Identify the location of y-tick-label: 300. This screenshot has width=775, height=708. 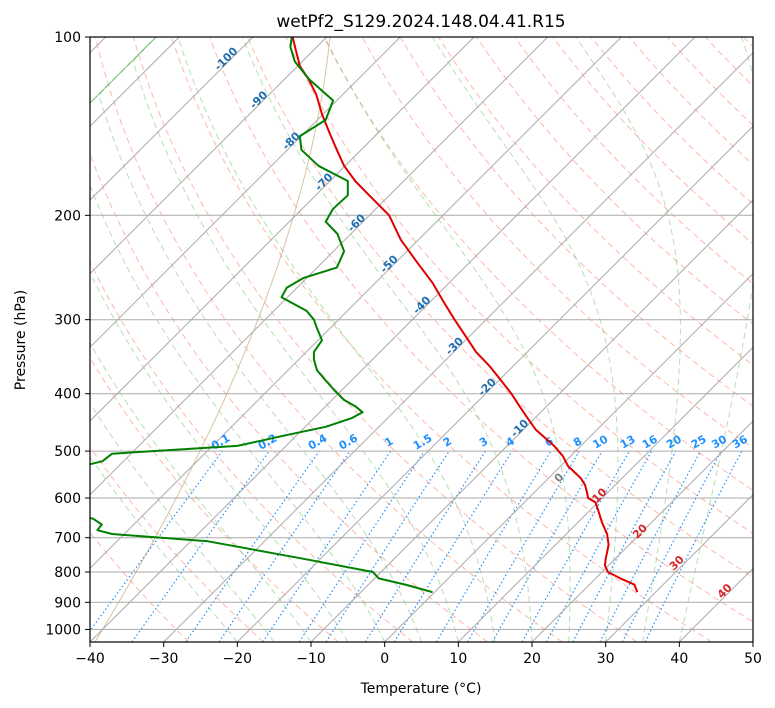
(67, 321).